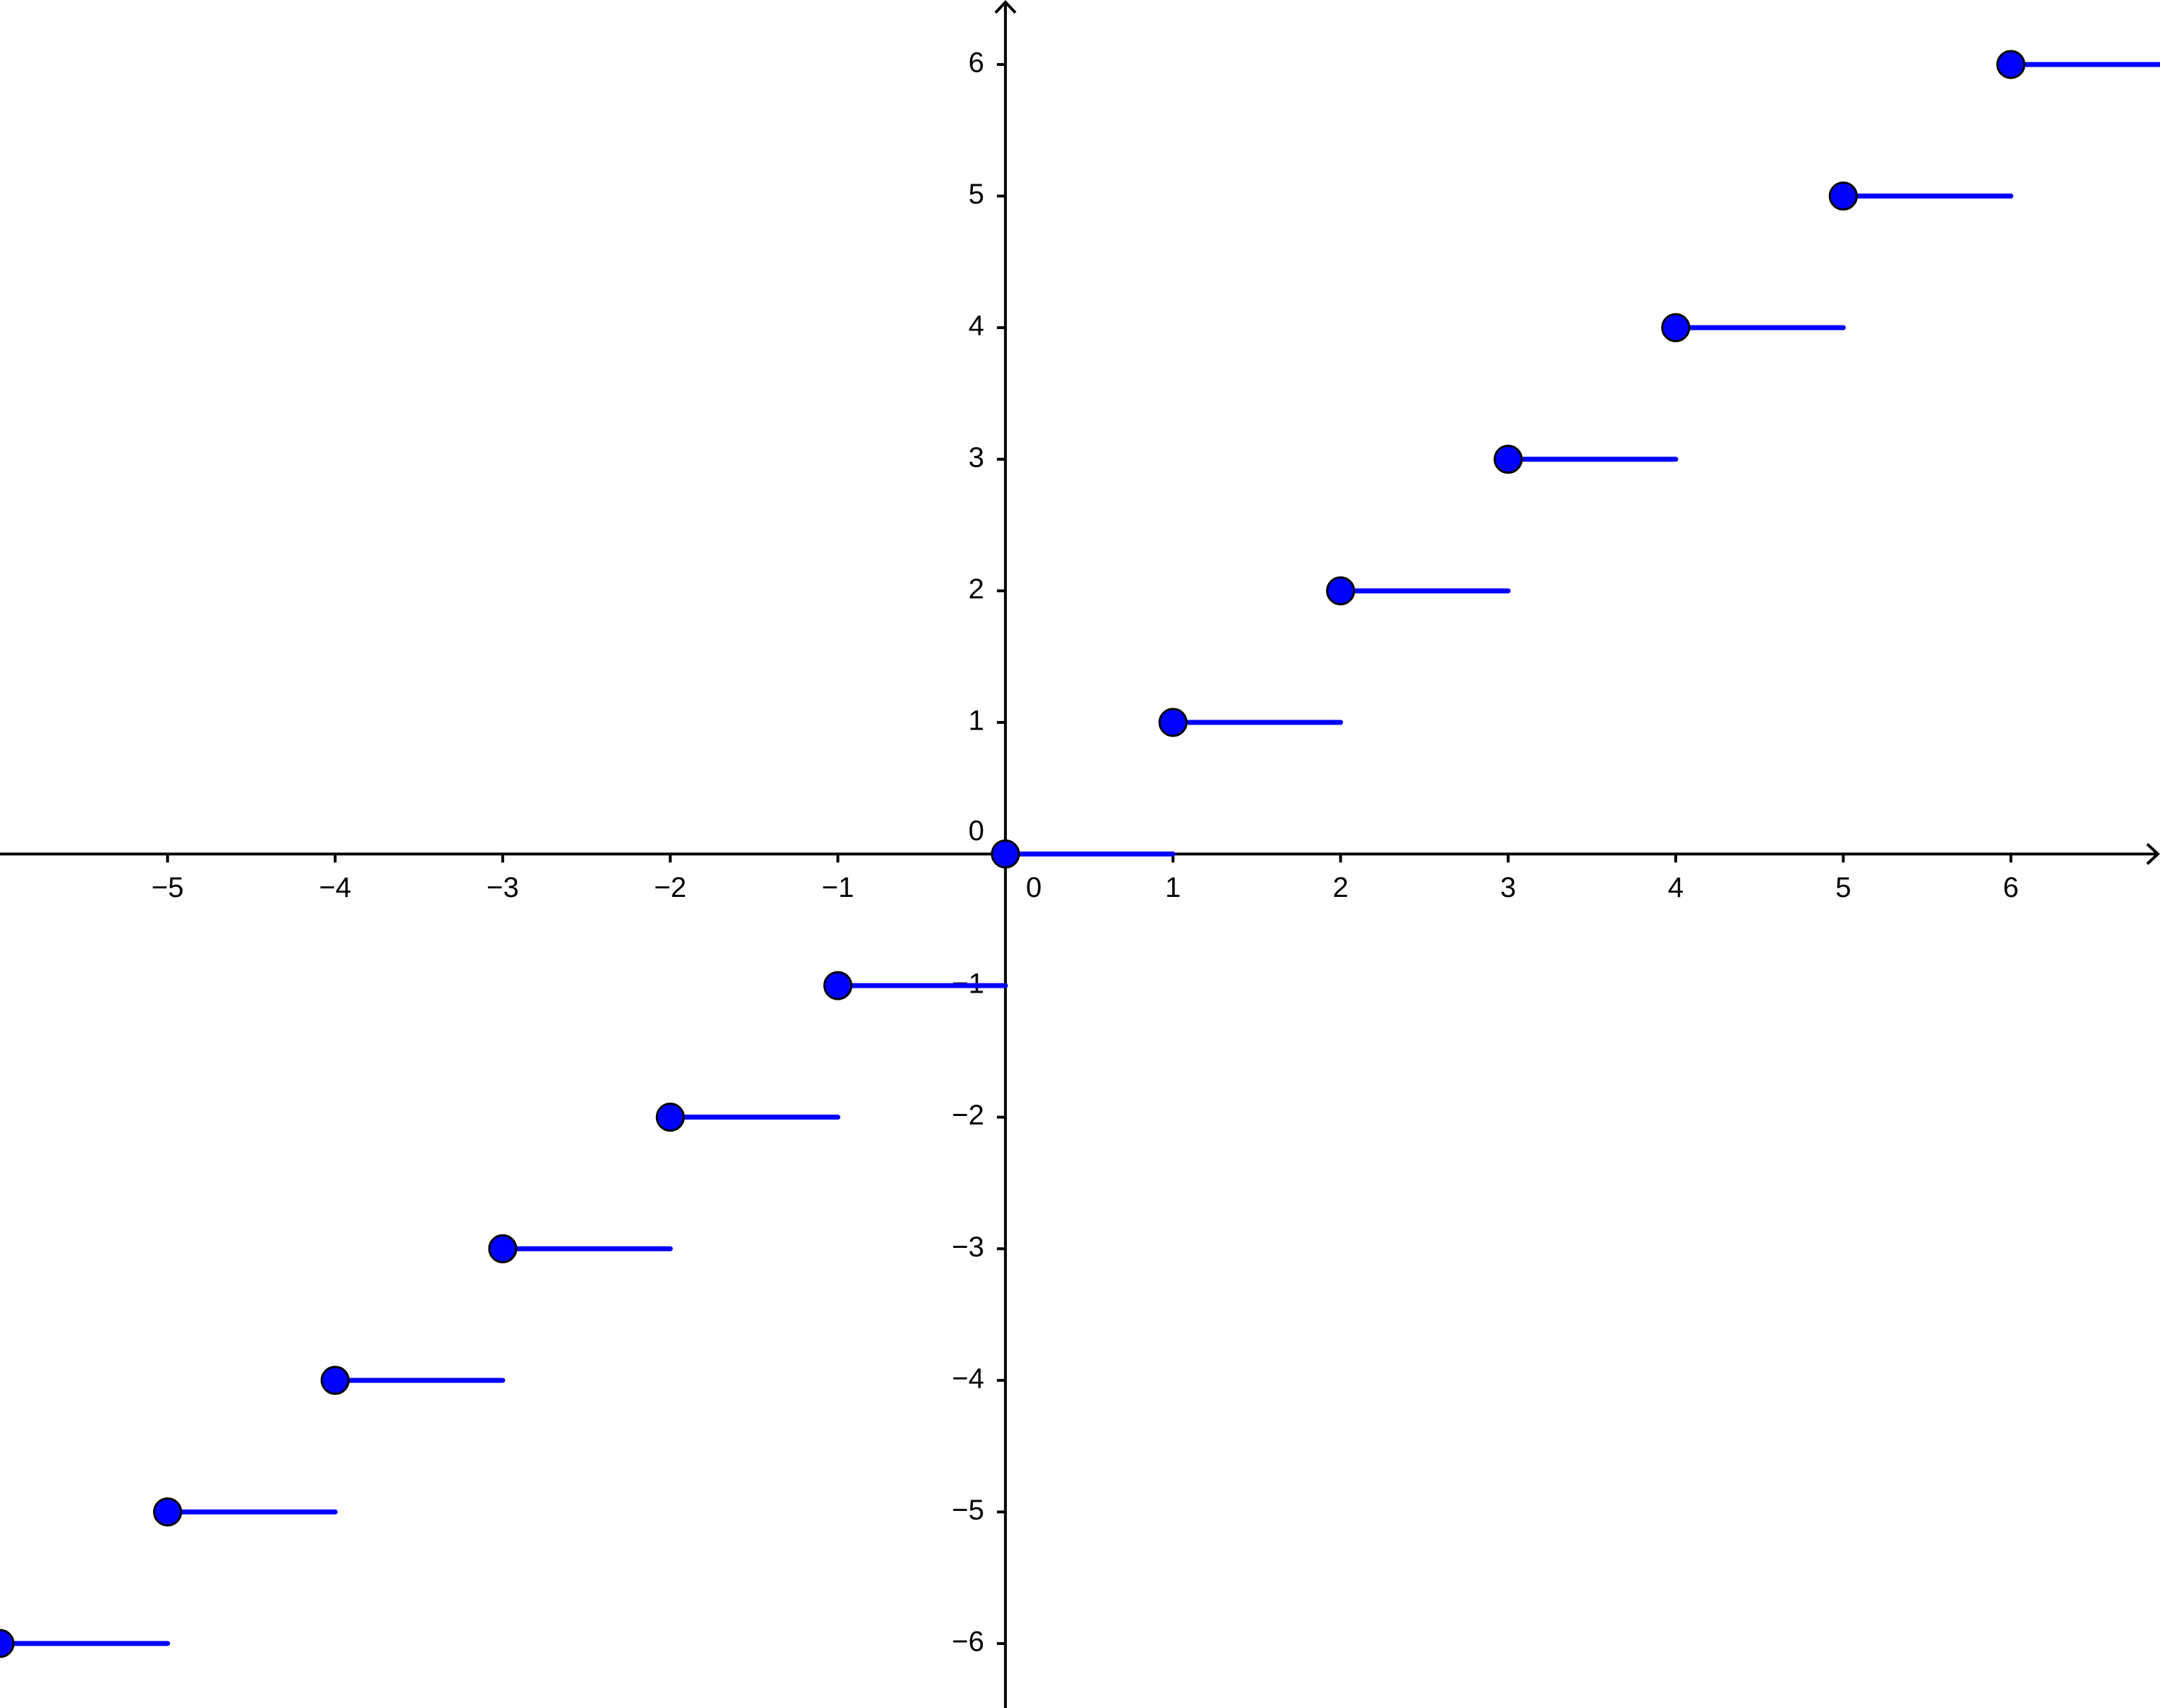 The height and width of the screenshot is (1708, 2160). What do you see at coordinates (335, 887) in the screenshot?
I see `x-tick-label: −4` at bounding box center [335, 887].